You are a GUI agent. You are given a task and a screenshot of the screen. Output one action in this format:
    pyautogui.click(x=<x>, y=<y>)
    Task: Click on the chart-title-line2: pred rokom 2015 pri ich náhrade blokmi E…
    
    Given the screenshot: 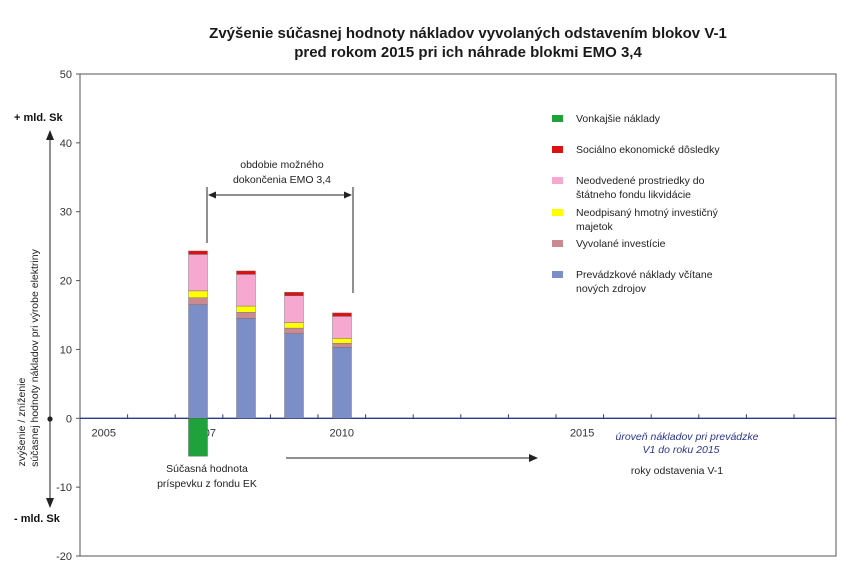 What is the action you would take?
    pyautogui.click(x=468, y=52)
    